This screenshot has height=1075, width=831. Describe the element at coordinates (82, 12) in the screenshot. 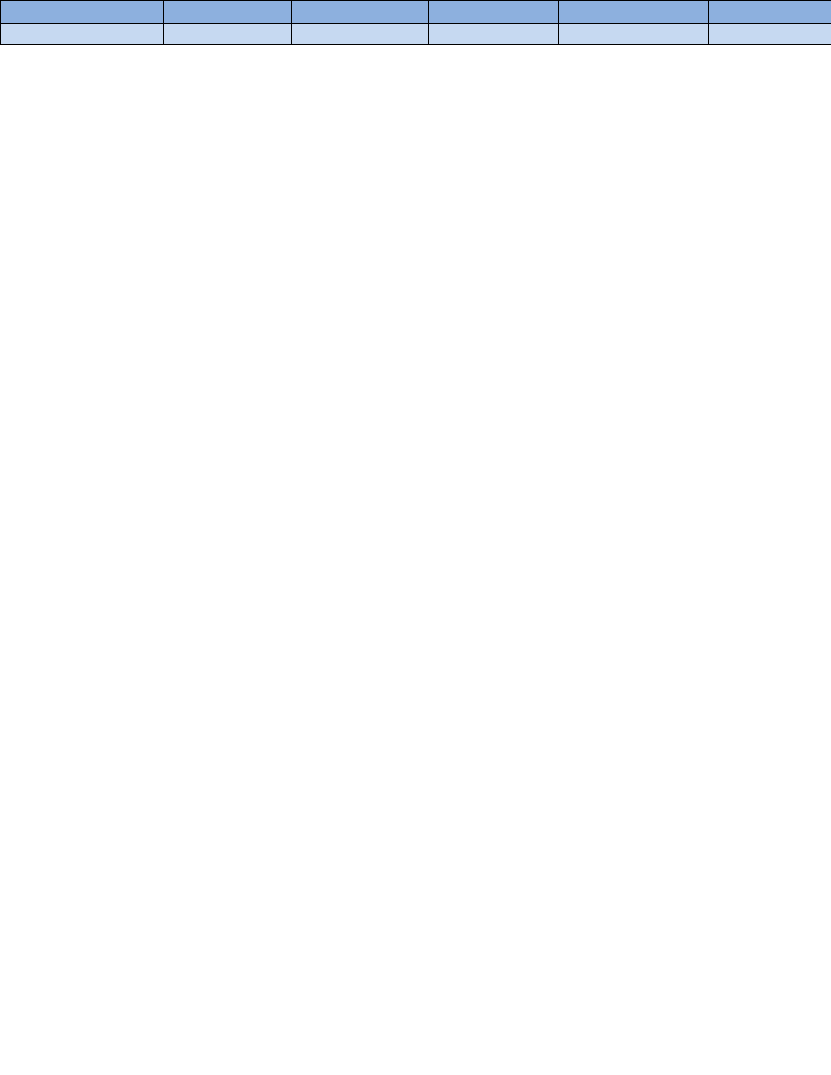

I see `column-header-gas-name` at that location.